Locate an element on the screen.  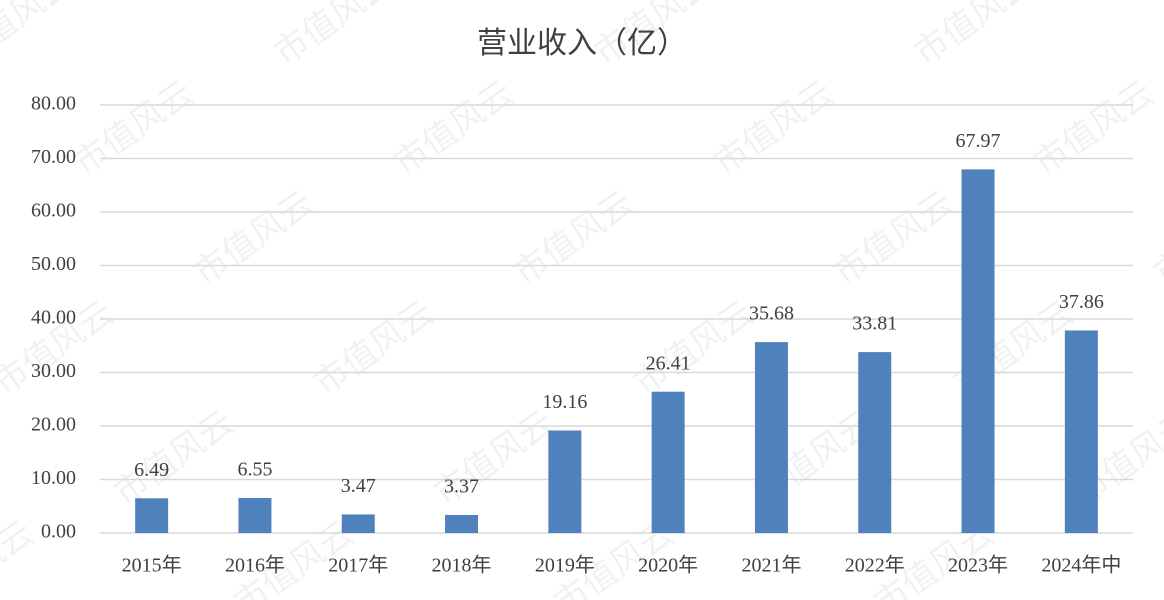
y-tick-label: 10.00 is located at coordinates (53, 478).